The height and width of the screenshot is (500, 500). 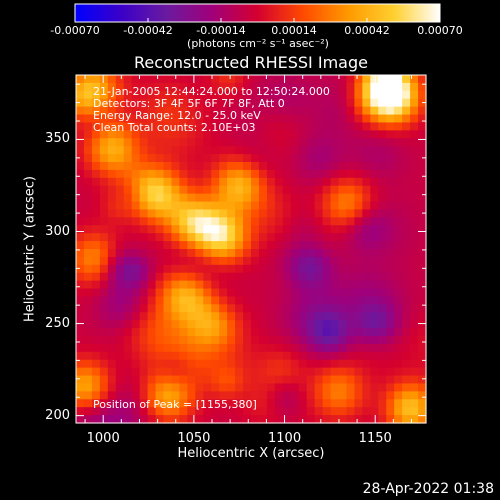 I want to click on x-axis-label: Heliocentric X (arcsec), so click(x=251, y=453).